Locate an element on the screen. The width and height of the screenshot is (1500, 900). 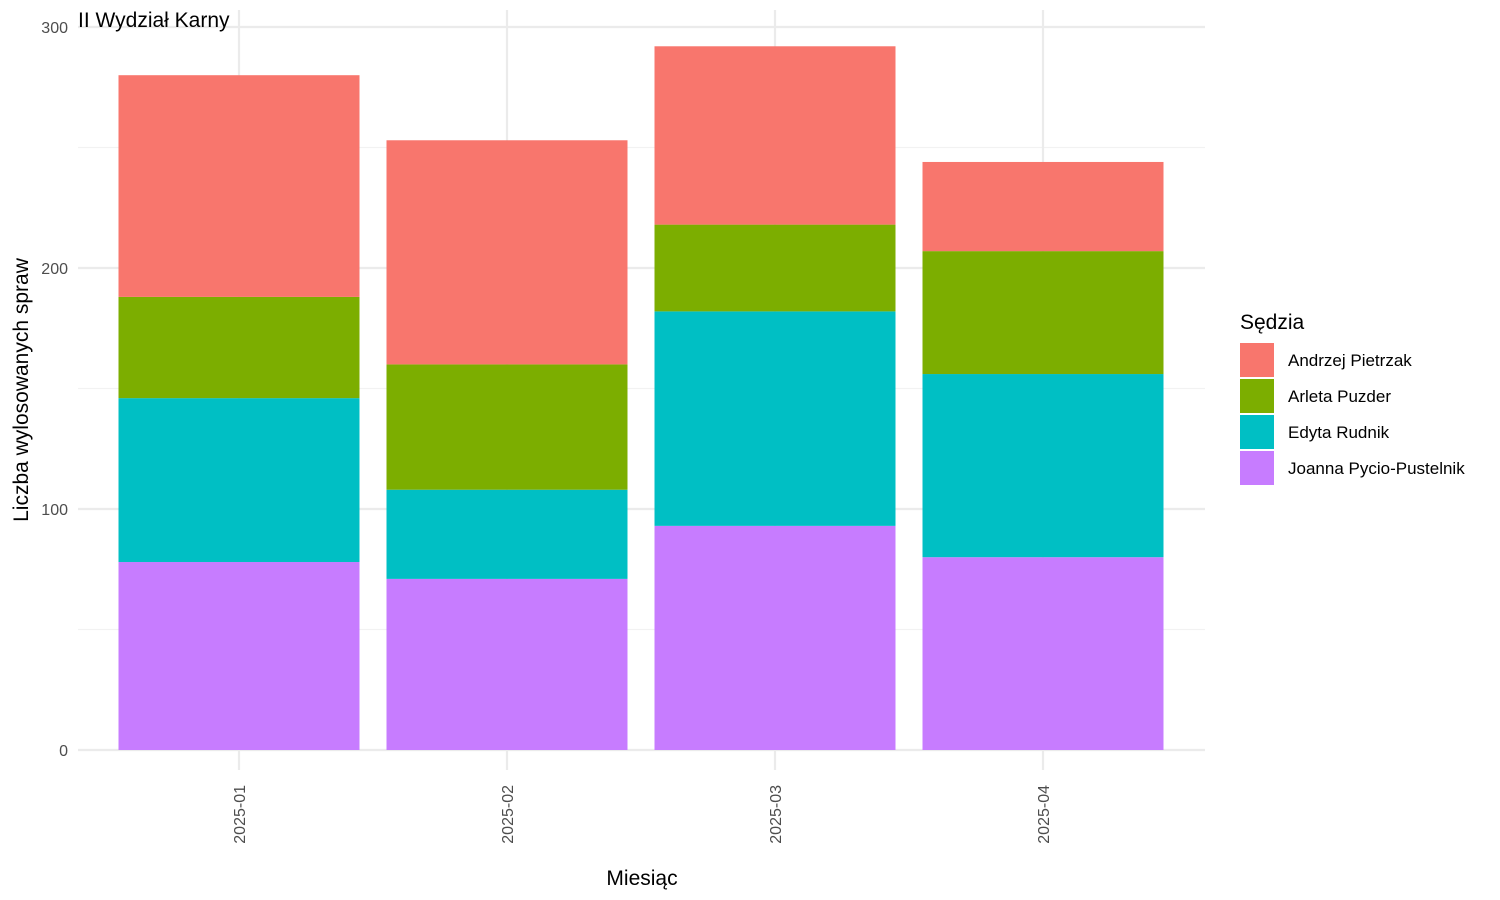
y-axis-title: Liczba wylosowanych spraw is located at coordinates (21, 389).